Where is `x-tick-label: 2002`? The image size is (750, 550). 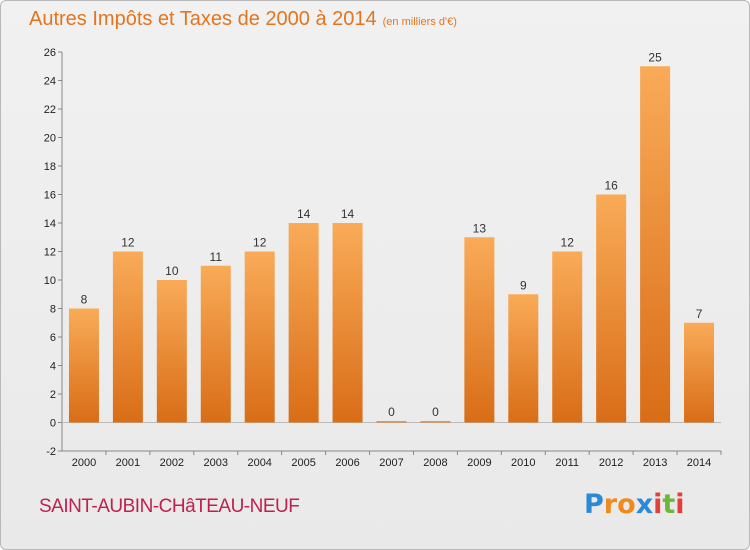 x-tick-label: 2002 is located at coordinates (172, 463).